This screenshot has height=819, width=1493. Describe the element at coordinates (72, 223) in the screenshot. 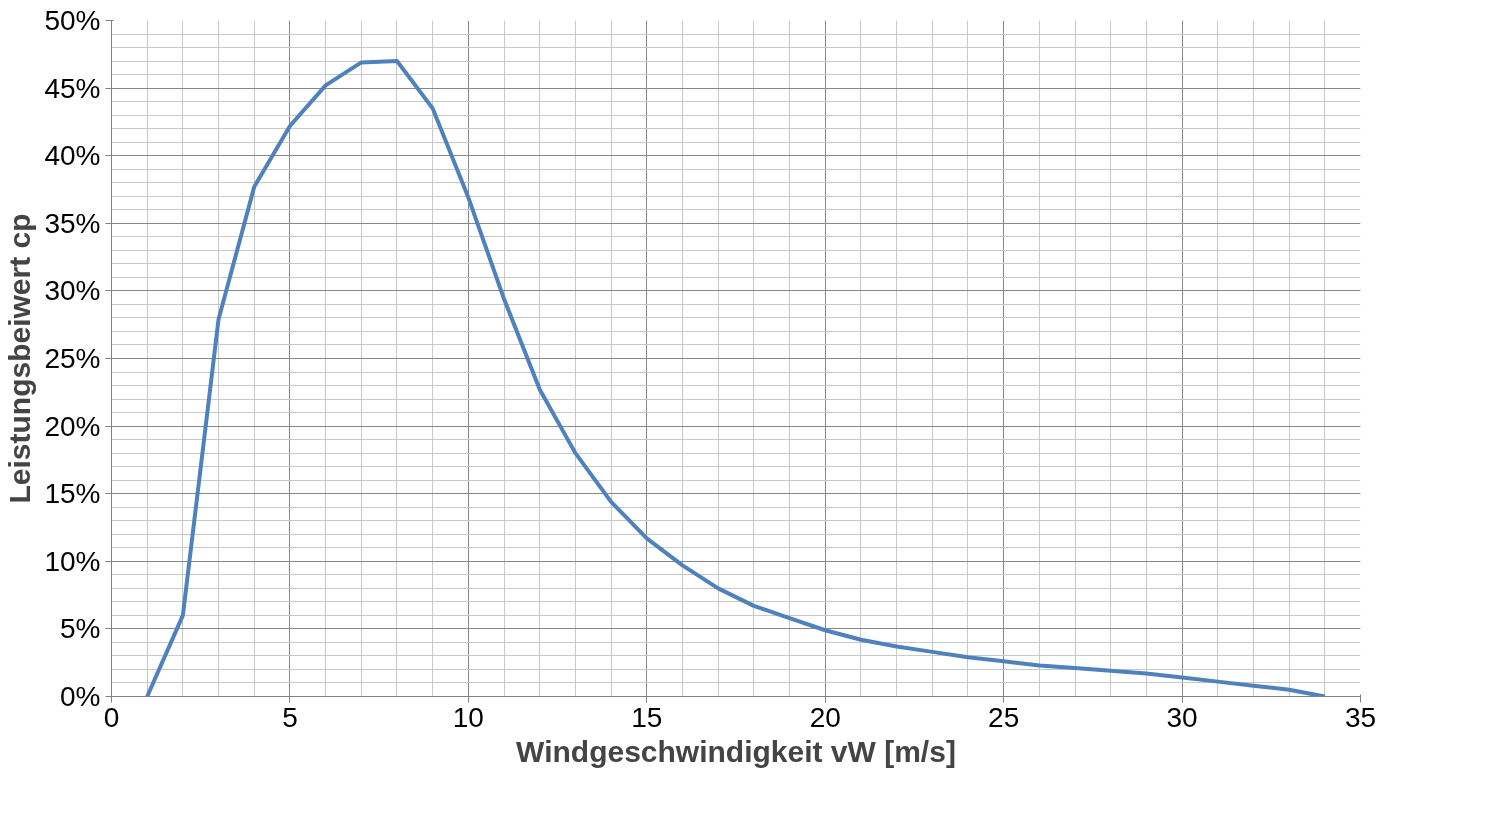

I see `y-tick-label: 35%` at that location.